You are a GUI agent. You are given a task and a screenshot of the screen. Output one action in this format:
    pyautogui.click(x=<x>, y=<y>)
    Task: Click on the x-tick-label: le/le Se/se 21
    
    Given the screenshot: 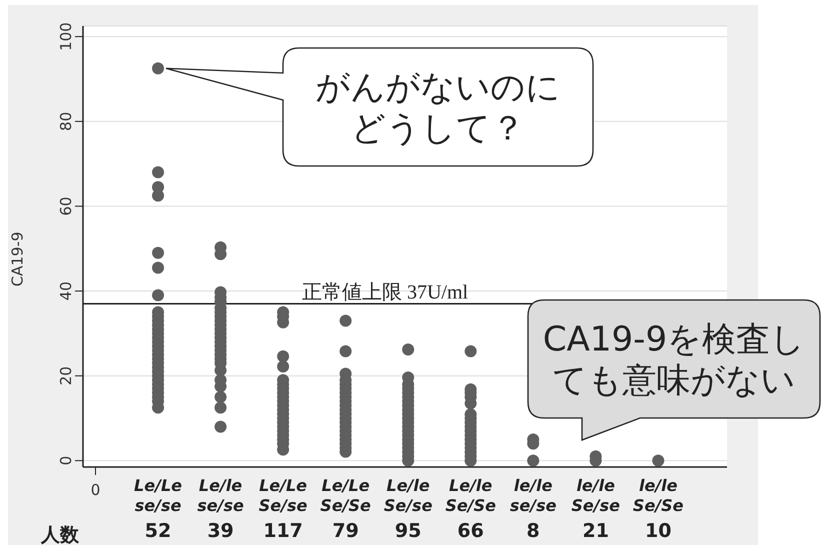 What is the action you would take?
    pyautogui.click(x=595, y=509)
    